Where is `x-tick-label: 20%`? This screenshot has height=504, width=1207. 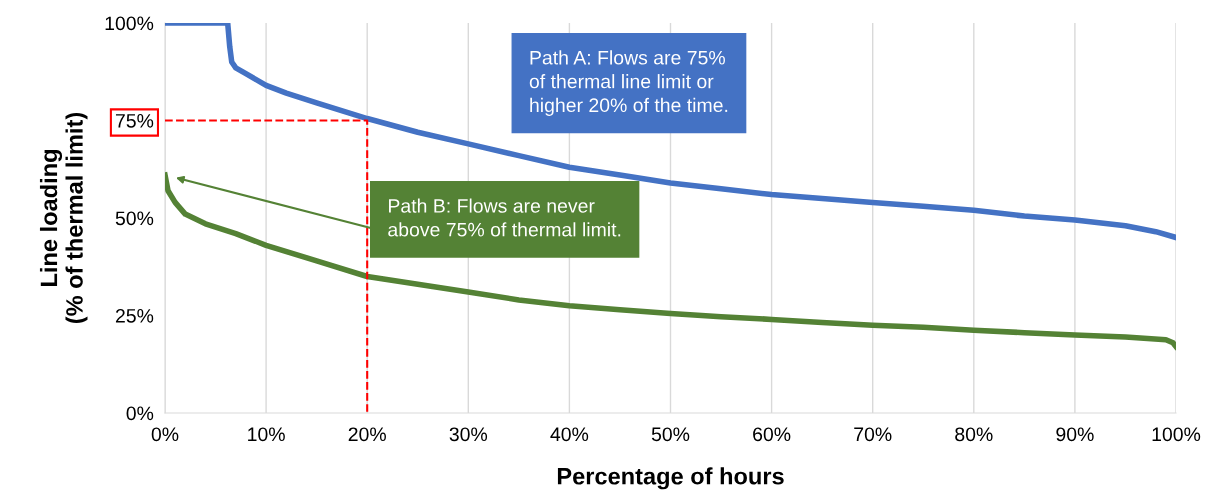
x-tick-label: 20% is located at coordinates (367, 434).